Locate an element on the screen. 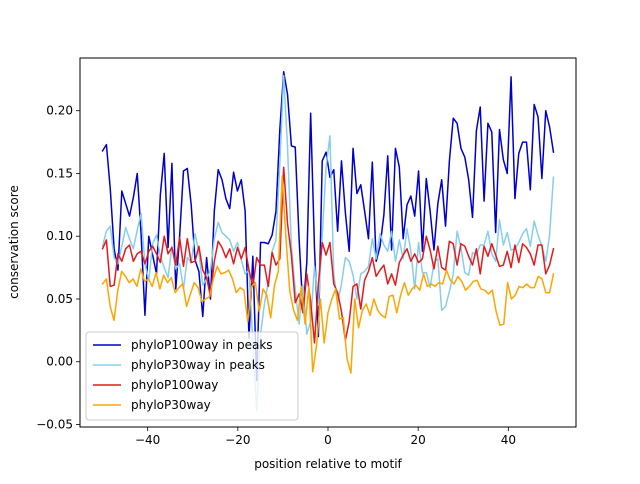 The width and height of the screenshot is (640, 484). x-tick-label: 40 is located at coordinates (508, 440).